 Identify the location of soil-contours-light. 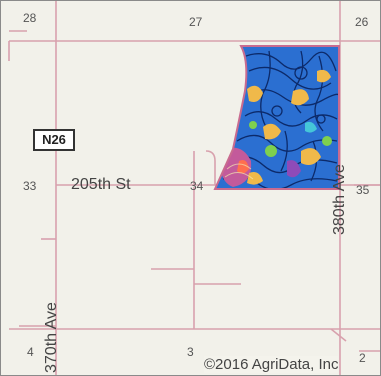
(239, 171).